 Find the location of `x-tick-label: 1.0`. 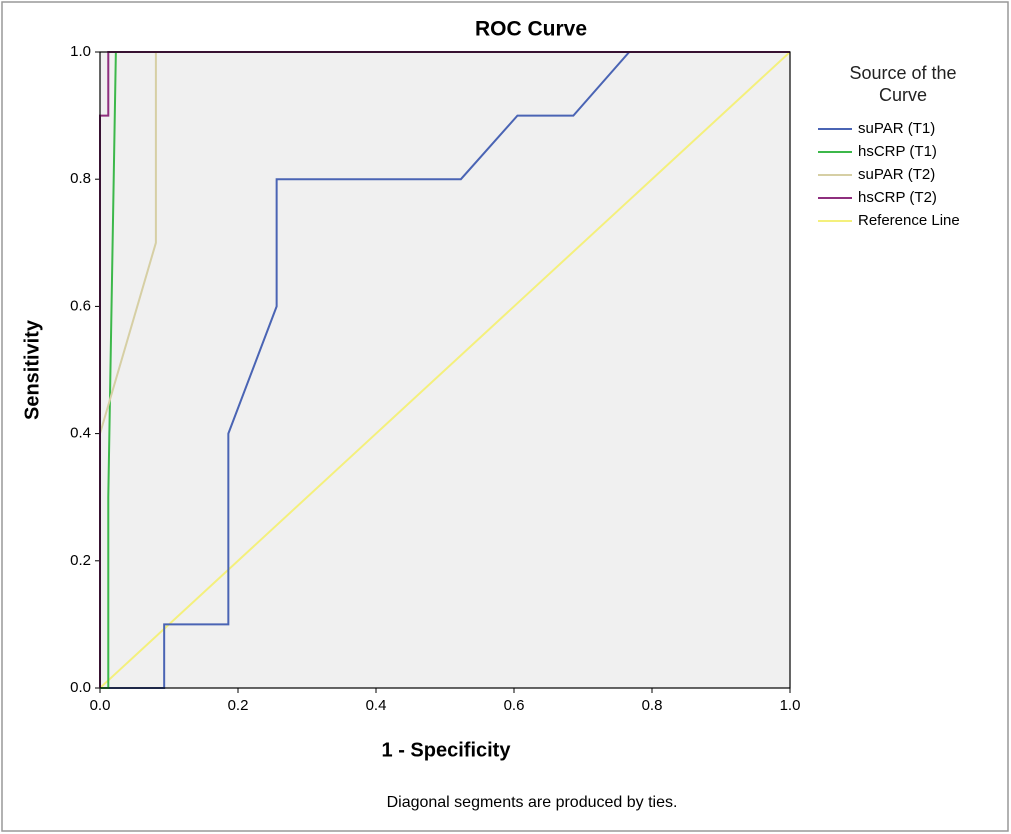

x-tick-label: 1.0 is located at coordinates (790, 705).